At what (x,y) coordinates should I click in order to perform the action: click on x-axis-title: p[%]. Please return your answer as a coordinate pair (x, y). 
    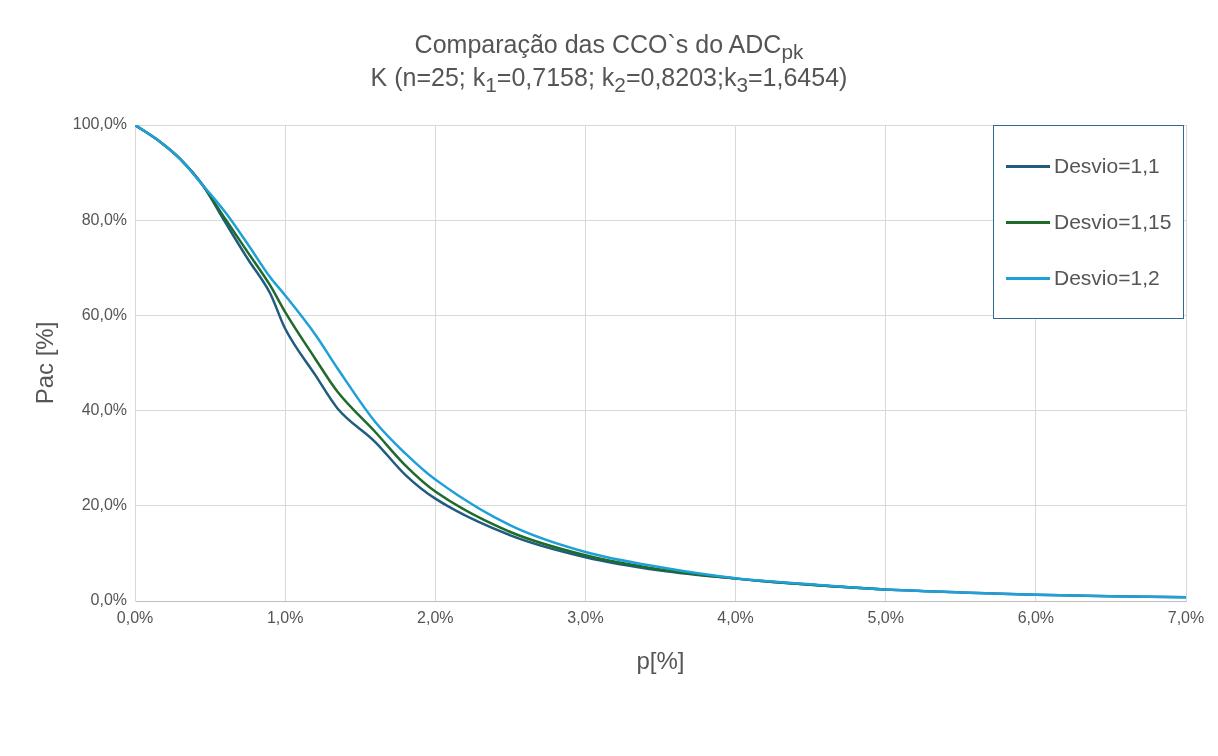
    Looking at the image, I should click on (660, 661).